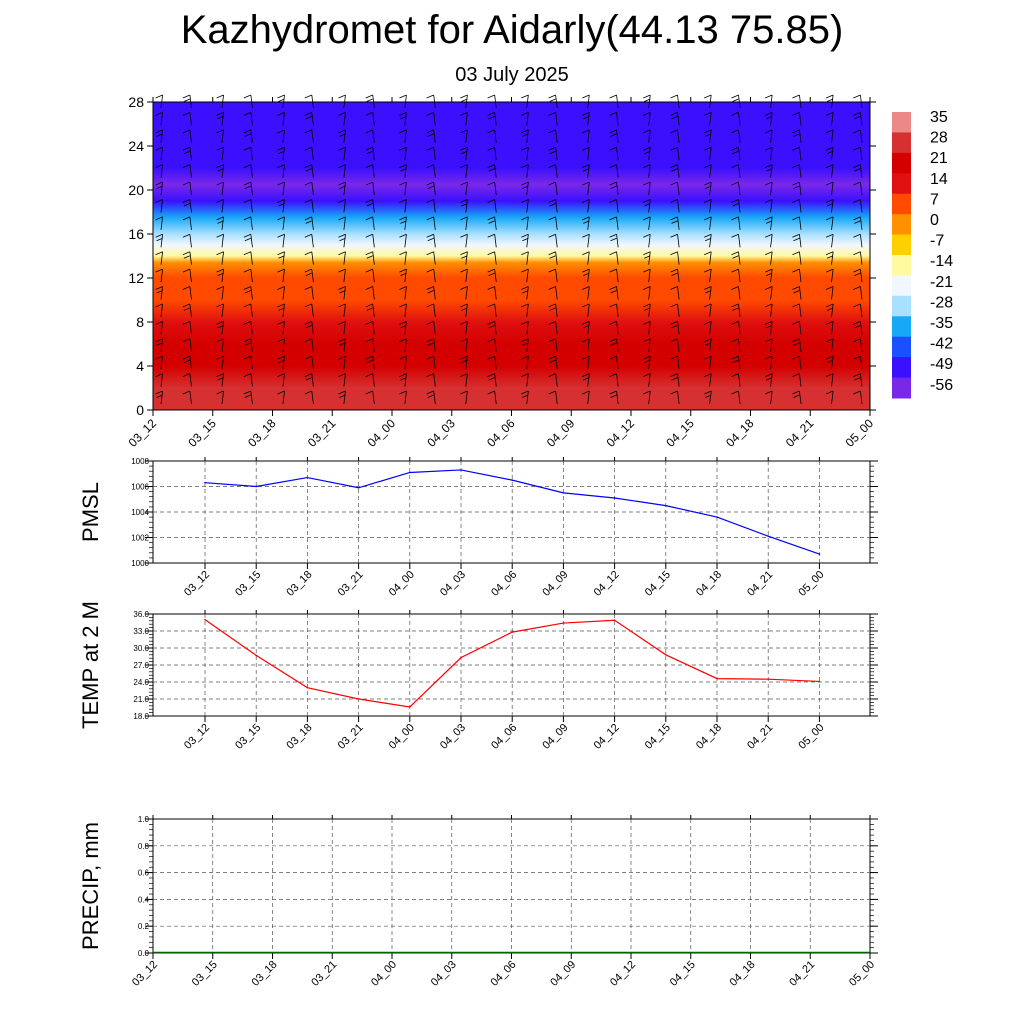 This screenshot has height=1024, width=1024. I want to click on heatmap-y-tick: 28, so click(136, 102).